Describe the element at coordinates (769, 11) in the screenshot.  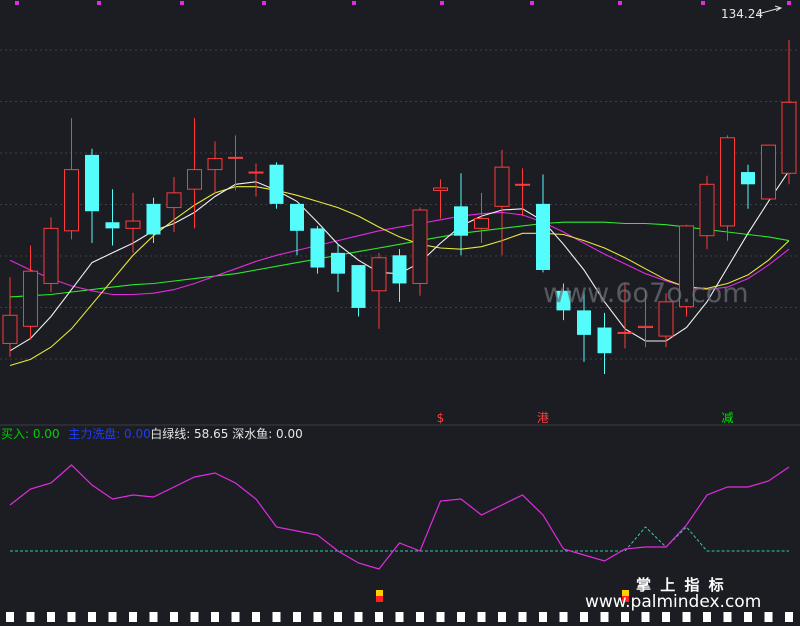
I see `price-pointer` at that location.